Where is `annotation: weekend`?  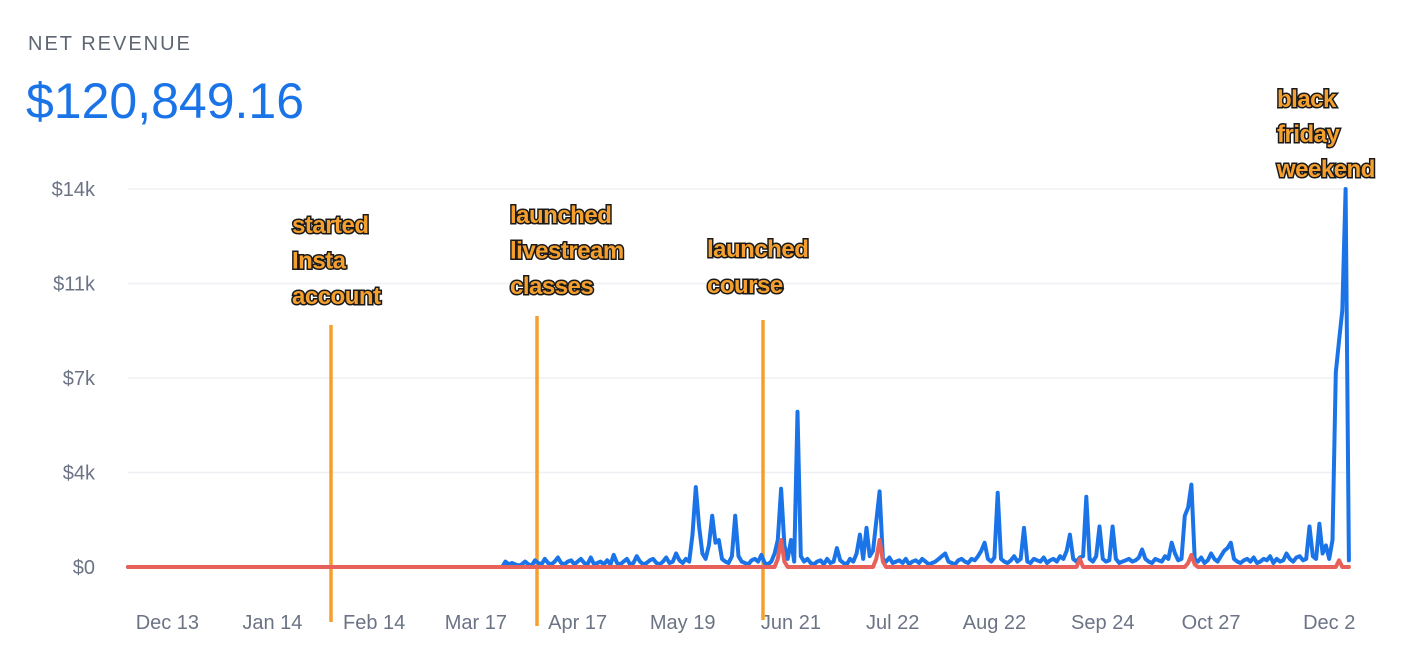 annotation: weekend is located at coordinates (1325, 169).